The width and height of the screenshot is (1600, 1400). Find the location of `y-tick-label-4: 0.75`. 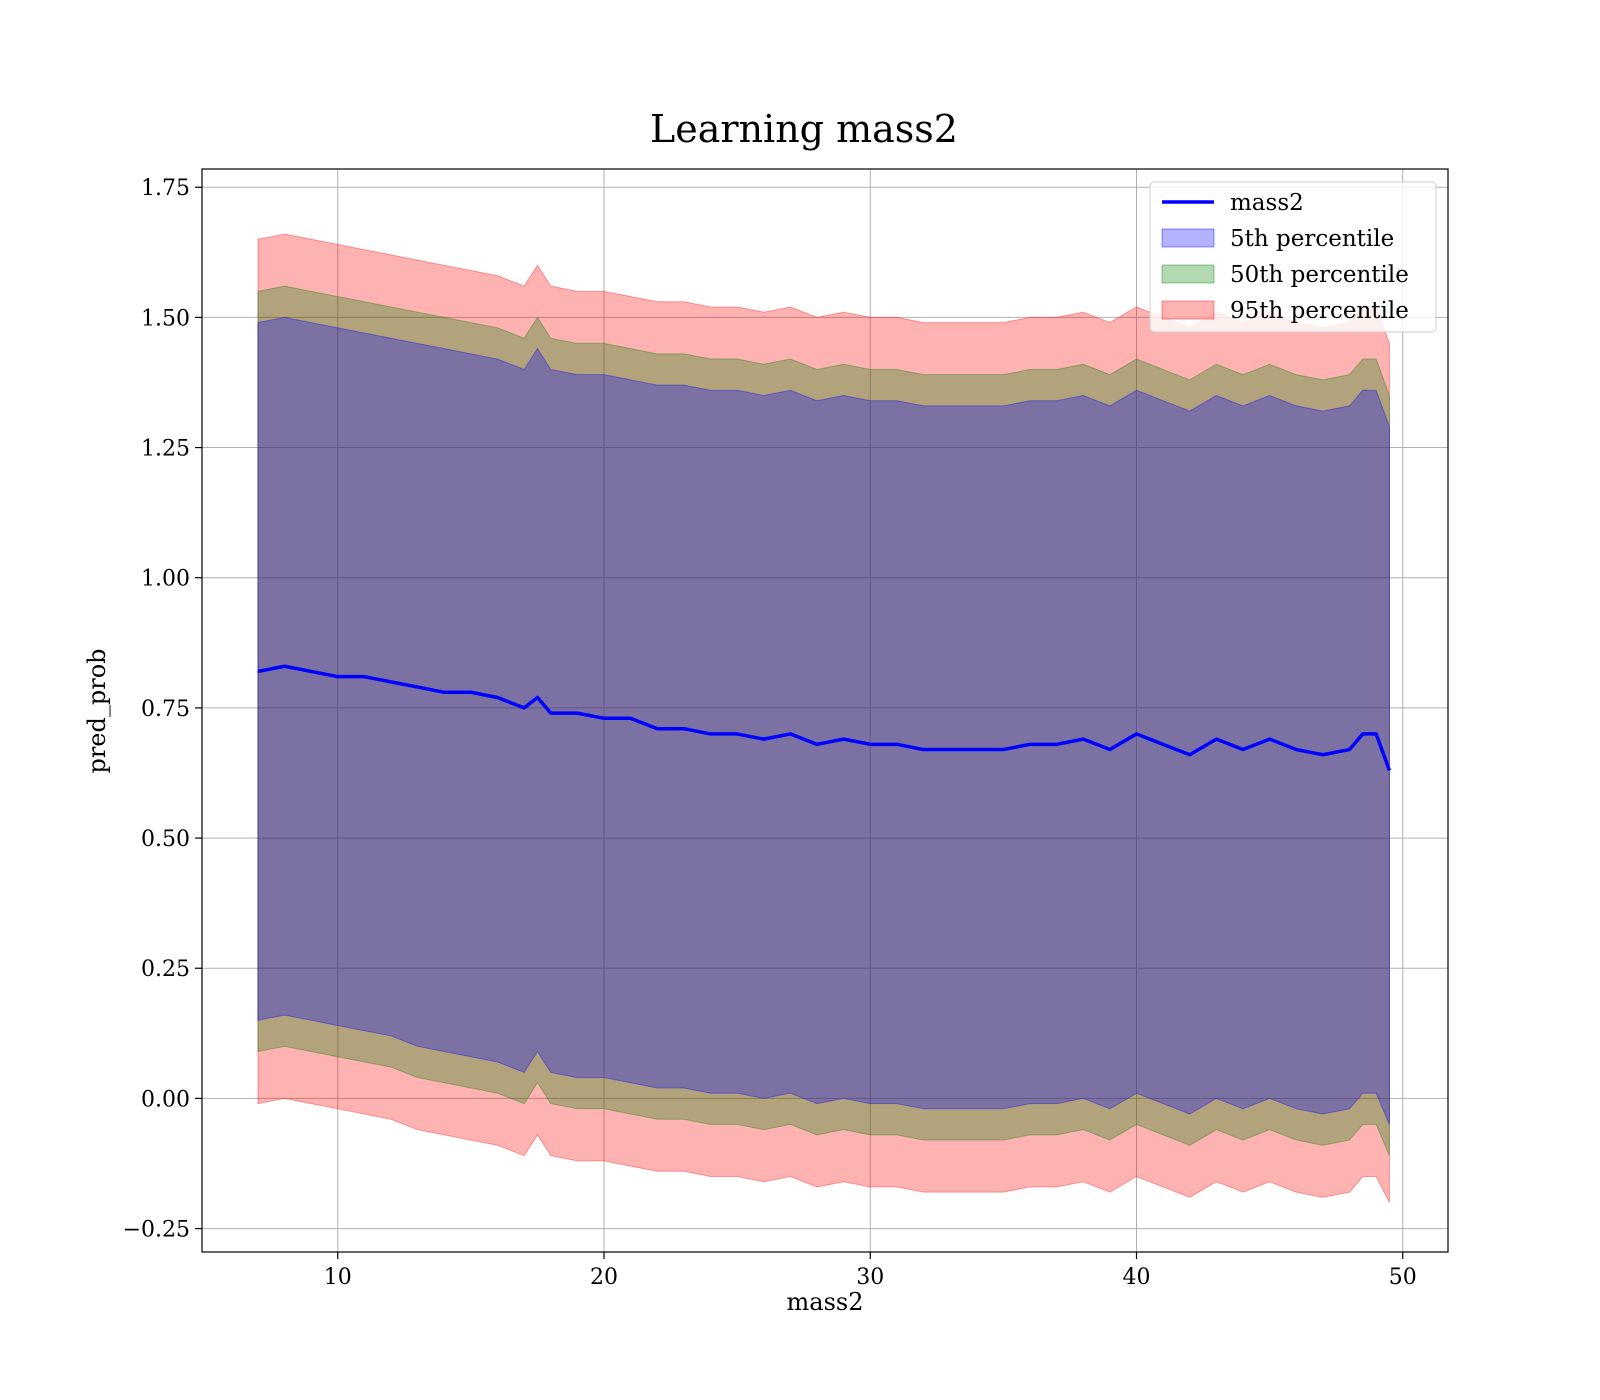

y-tick-label-4: 0.75 is located at coordinates (165, 709).